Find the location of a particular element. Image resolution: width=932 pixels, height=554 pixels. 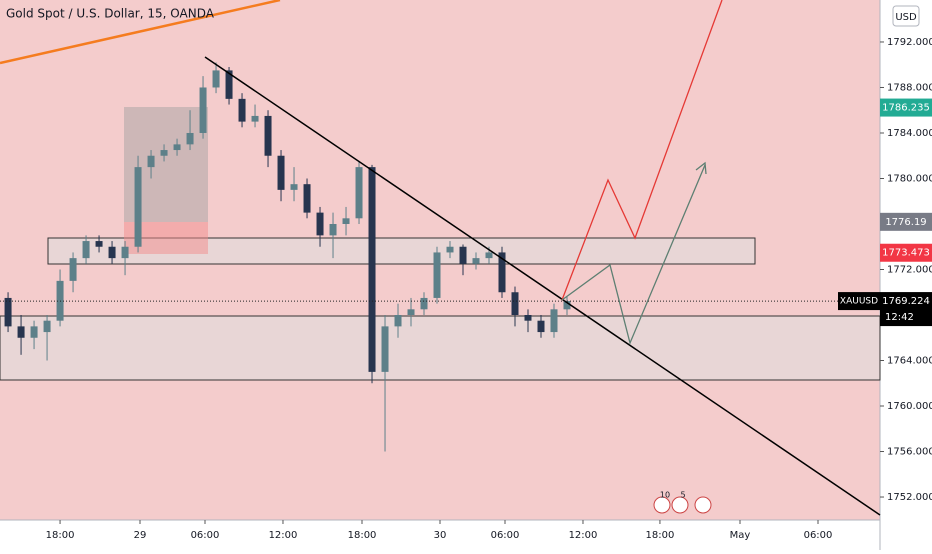

x-tick-label: 30 is located at coordinates (440, 535).